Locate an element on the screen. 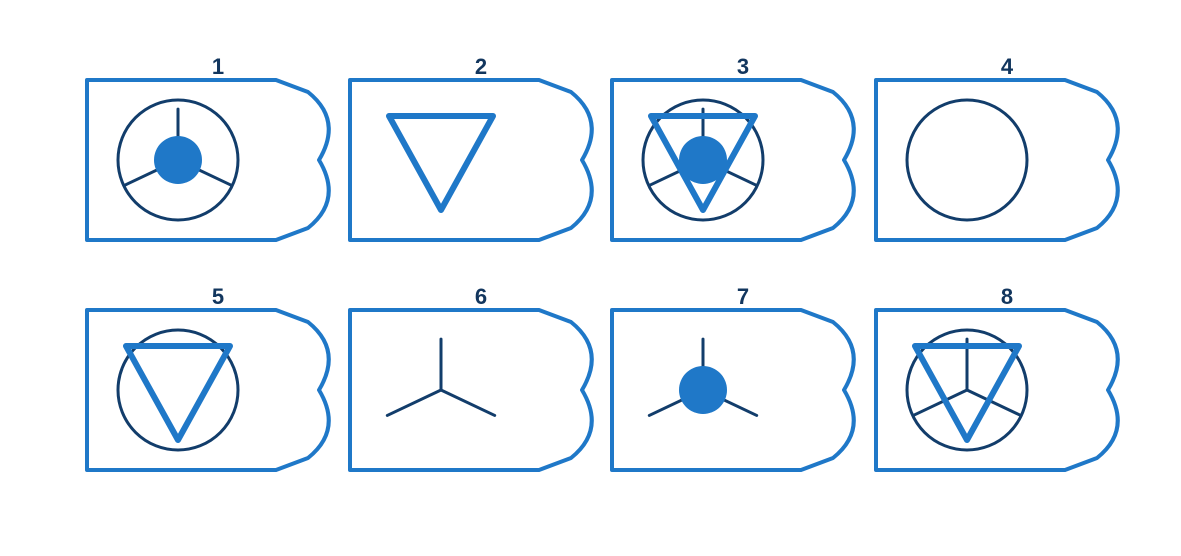 The height and width of the screenshot is (556, 1181). tile-number-label: 5 is located at coordinates (218, 296).